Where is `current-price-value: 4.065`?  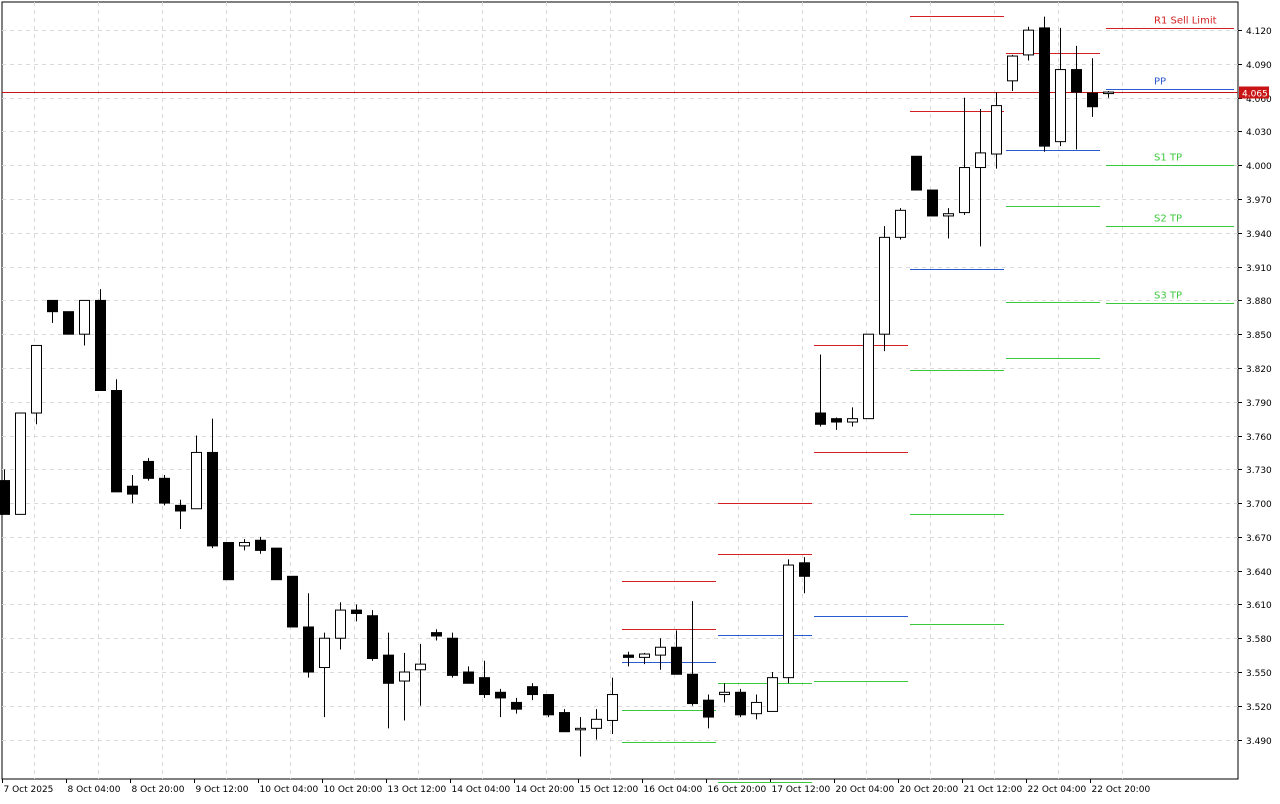
current-price-value: 4.065 is located at coordinates (1255, 95).